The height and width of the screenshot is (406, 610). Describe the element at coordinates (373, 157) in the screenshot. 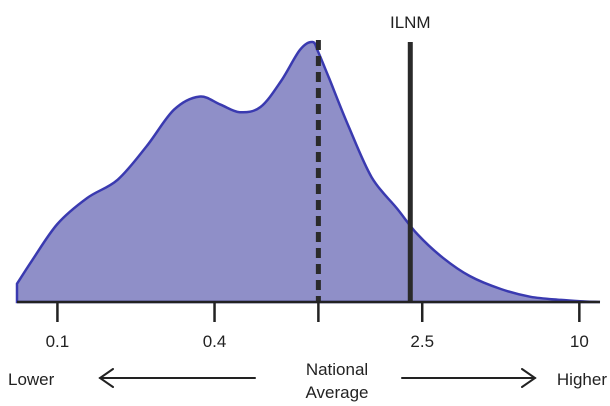

I see `reference-lines: ILNM` at that location.